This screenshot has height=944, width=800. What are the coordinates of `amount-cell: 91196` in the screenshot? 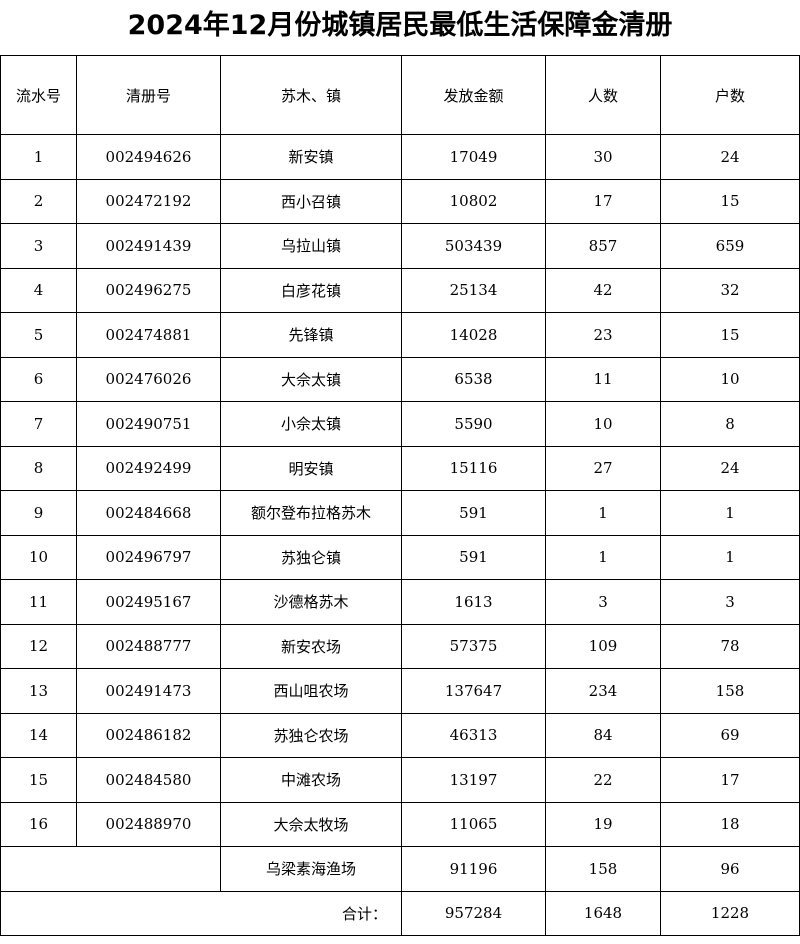 It's located at (473, 869).